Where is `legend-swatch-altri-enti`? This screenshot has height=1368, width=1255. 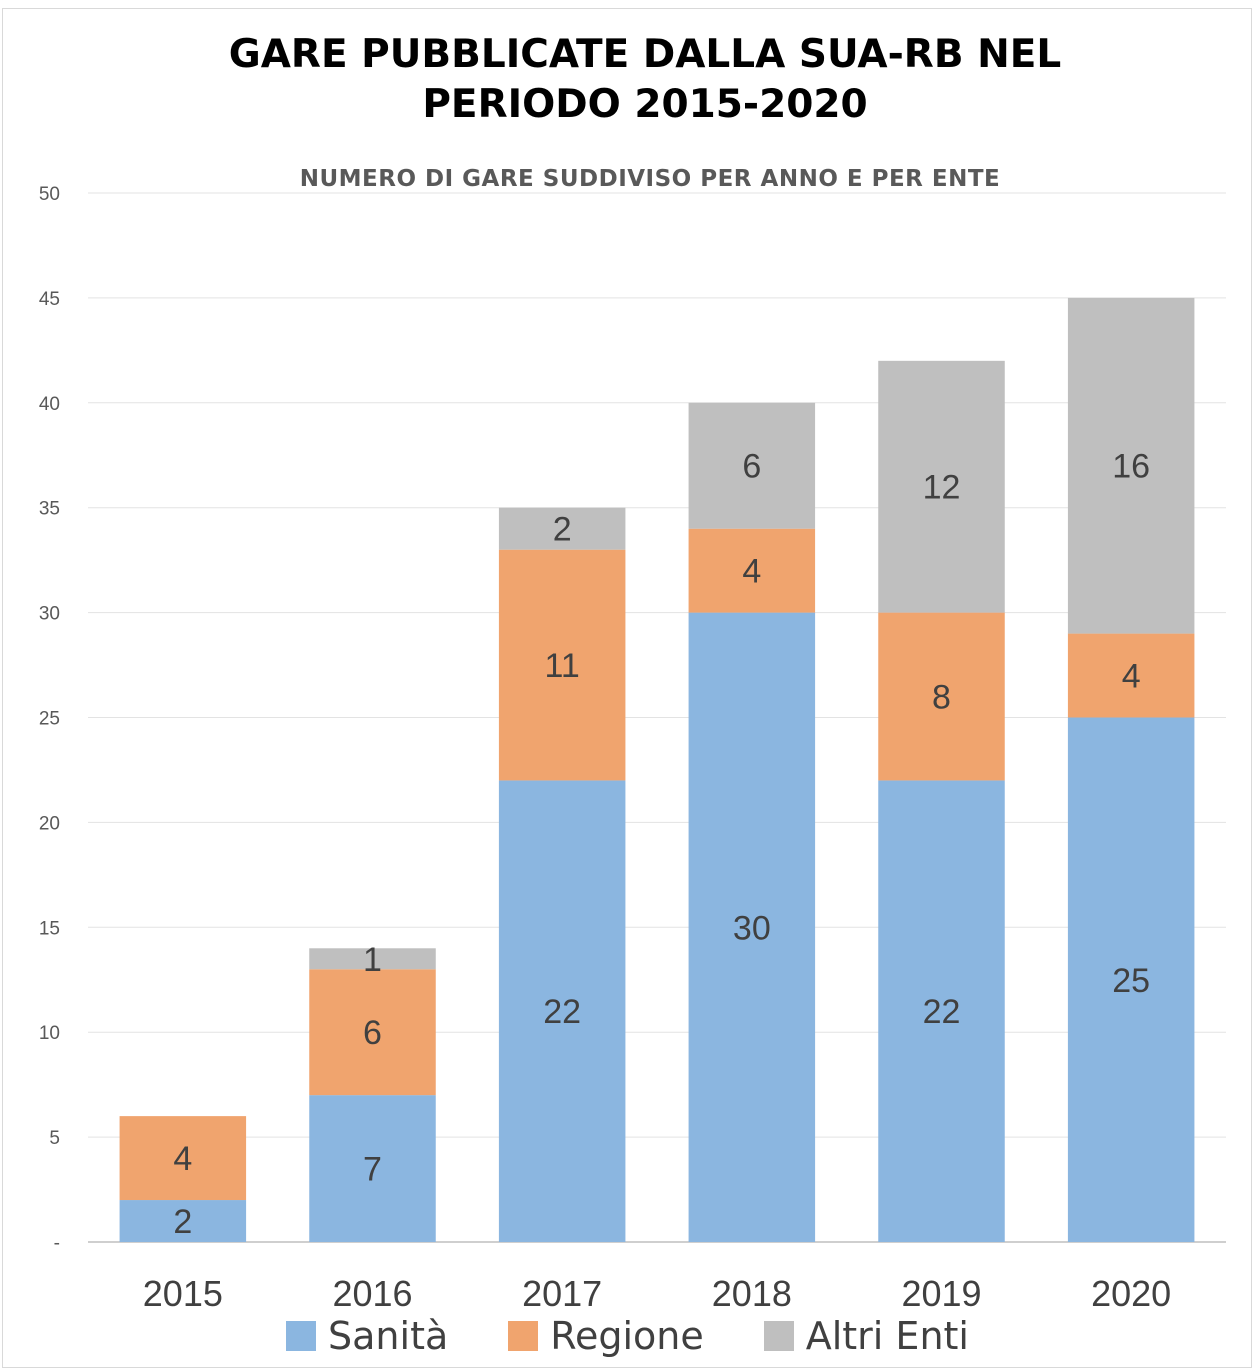
legend-swatch-altri-enti is located at coordinates (778, 1336).